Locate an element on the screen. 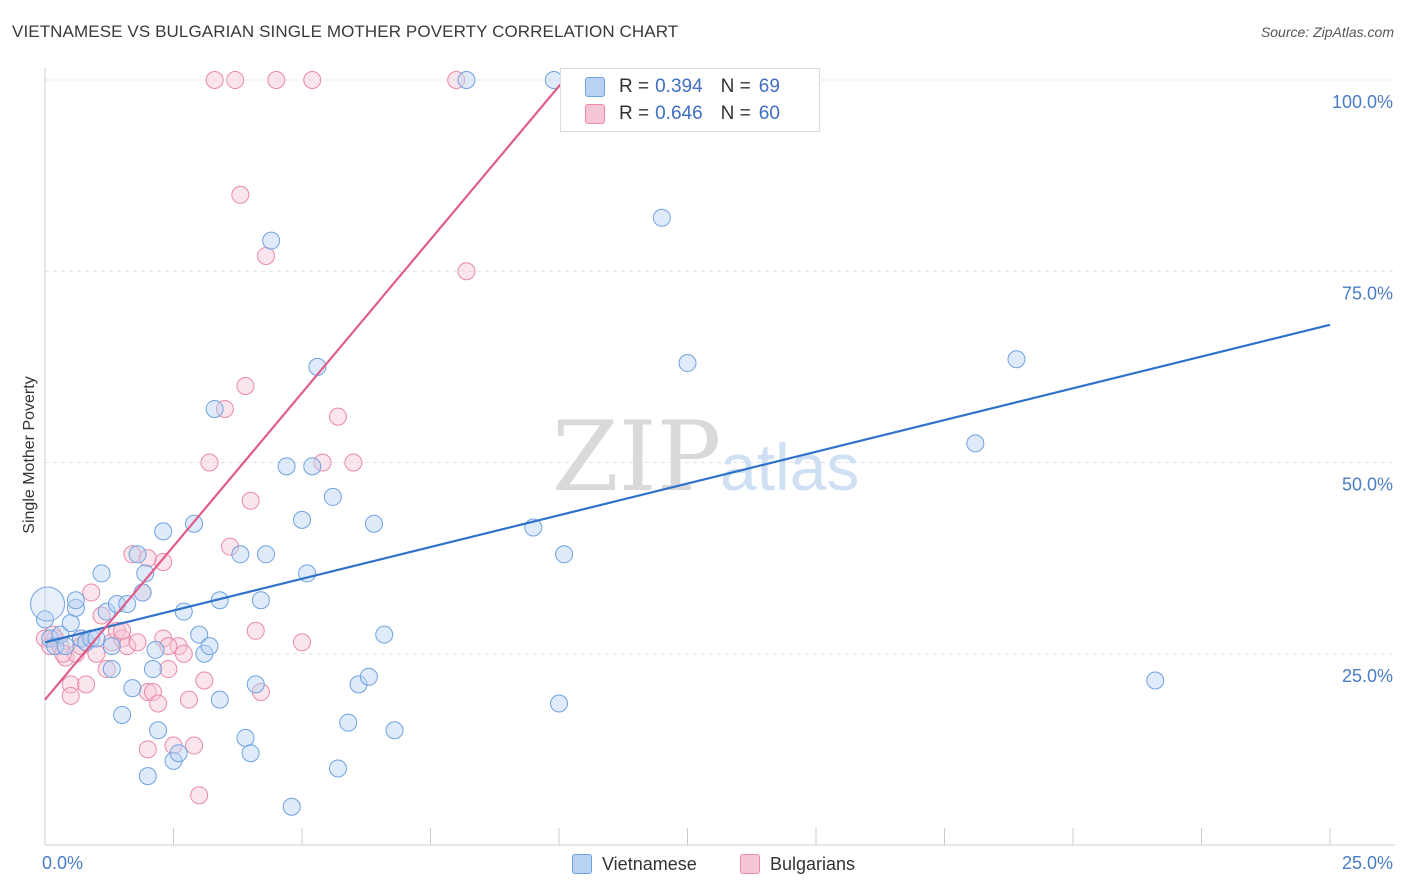 The height and width of the screenshot is (892, 1406). watermark: ZIP atlas is located at coordinates (705, 457).